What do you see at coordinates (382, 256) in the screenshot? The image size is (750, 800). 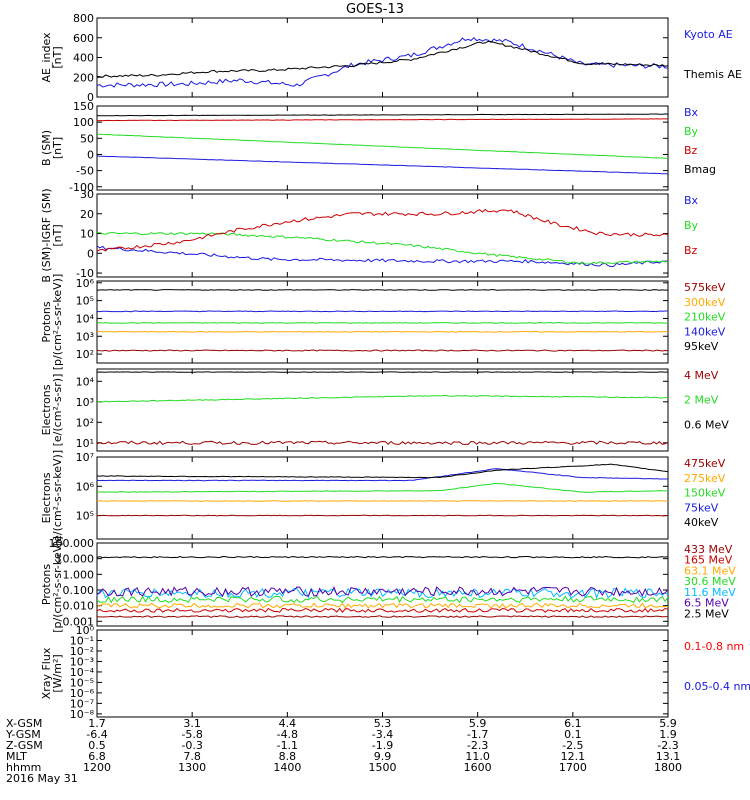 I see `series-line-bx` at bounding box center [382, 256].